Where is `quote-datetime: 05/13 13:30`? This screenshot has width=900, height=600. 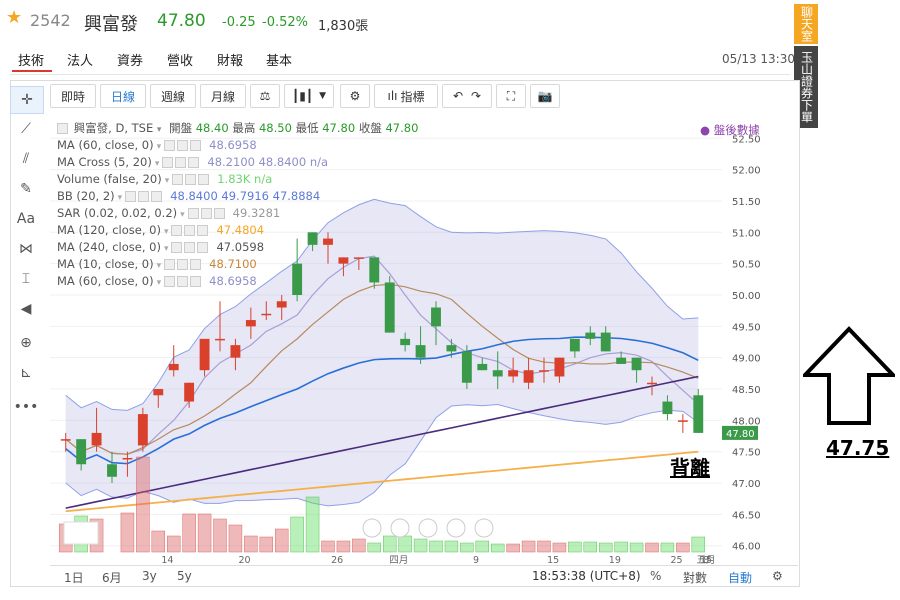 quote-datetime: 05/13 13:30 is located at coordinates (758, 59).